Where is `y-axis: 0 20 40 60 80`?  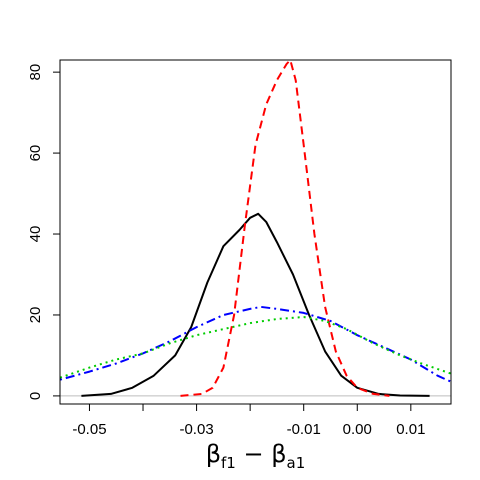
y-axis: 0 20 40 60 80 is located at coordinates (44, 232).